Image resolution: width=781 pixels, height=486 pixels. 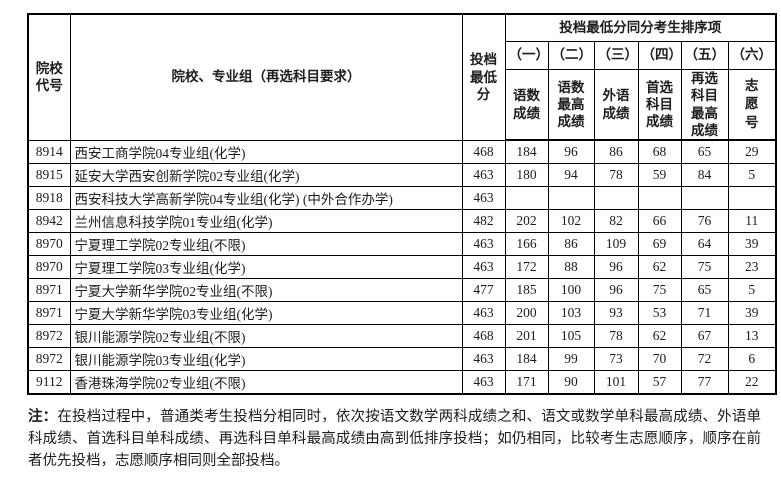 I want to click on cell-sort-3: 96, so click(x=616, y=267).